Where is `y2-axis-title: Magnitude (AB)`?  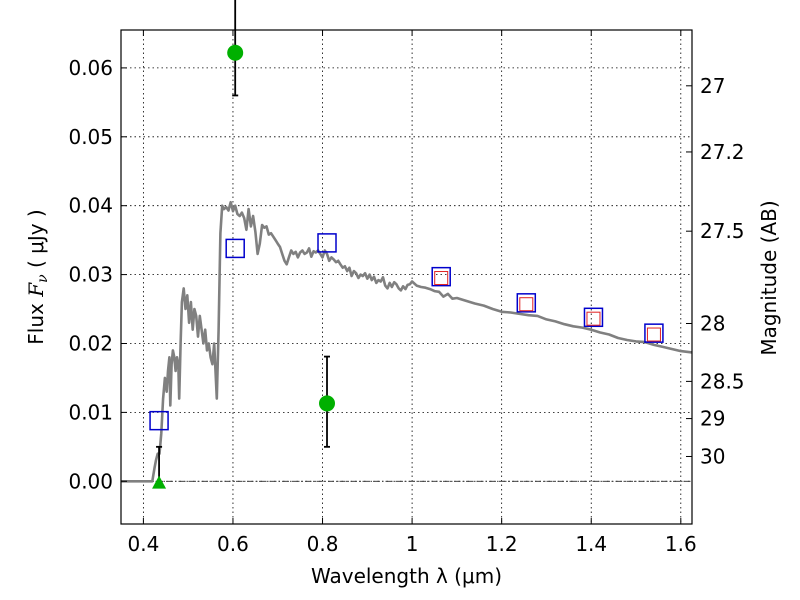
y2-axis-title: Magnitude (AB) is located at coordinates (769, 277).